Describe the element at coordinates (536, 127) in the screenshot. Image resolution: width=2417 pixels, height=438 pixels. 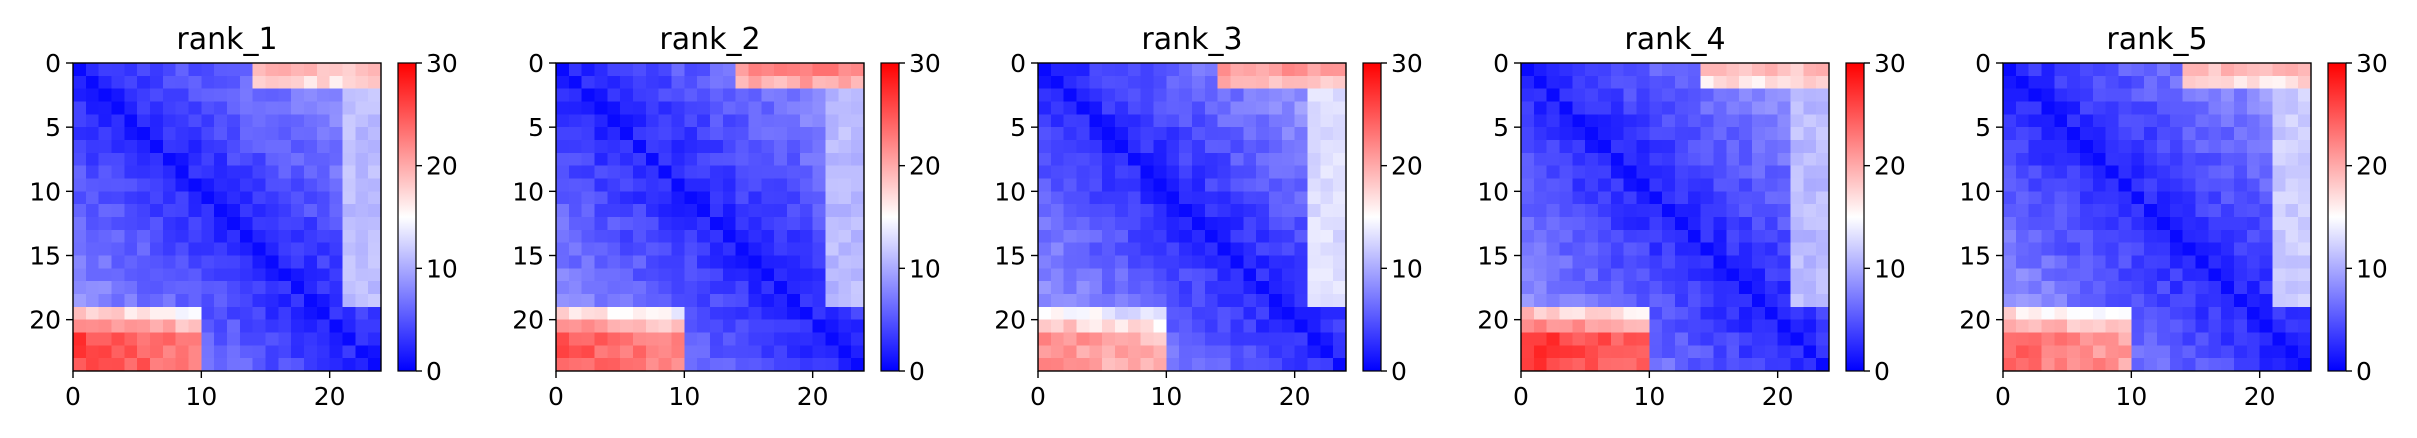
I see `y-tick-label: 5` at that location.